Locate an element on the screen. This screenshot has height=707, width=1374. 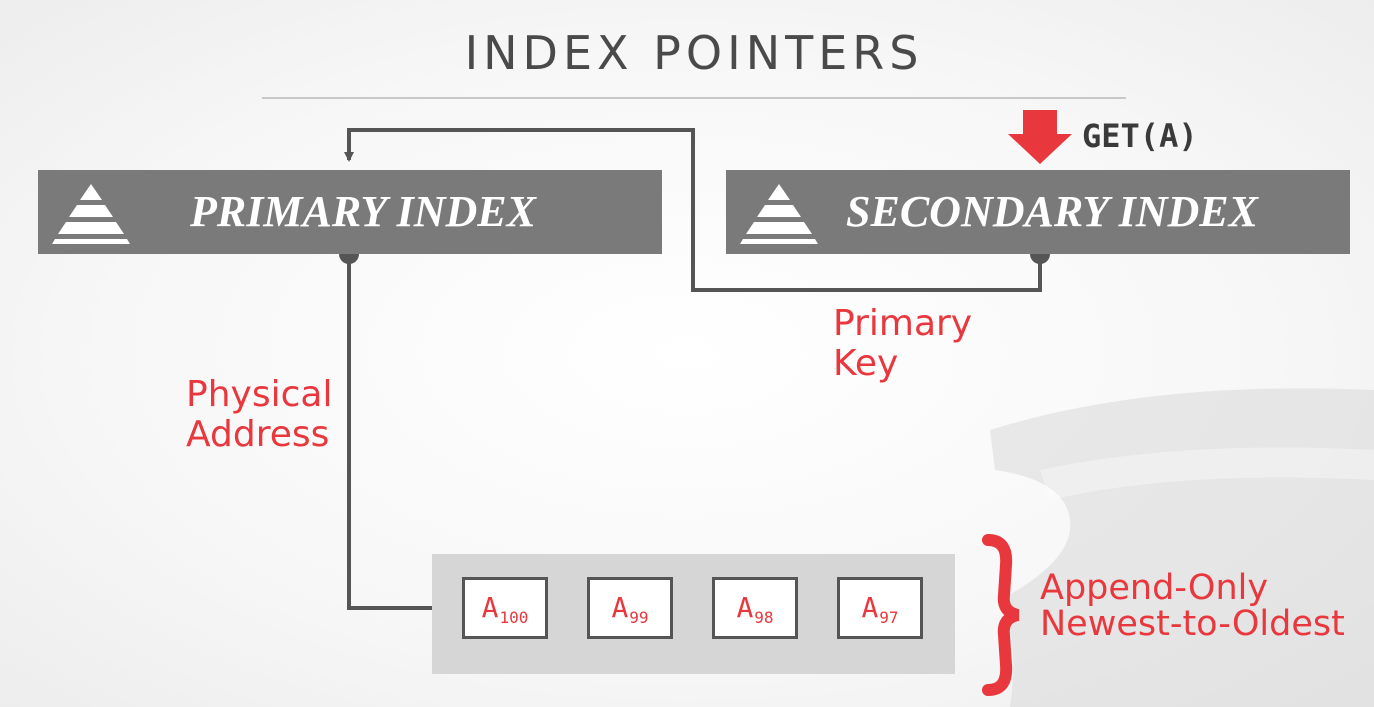
version-node: A97 is located at coordinates (880, 608).